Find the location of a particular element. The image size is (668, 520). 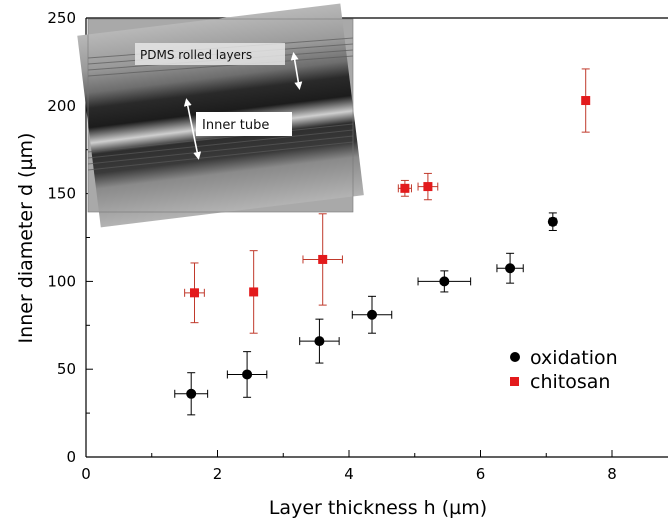

x-axis-title: Layer thickness h (µm) is located at coordinates (378, 508).